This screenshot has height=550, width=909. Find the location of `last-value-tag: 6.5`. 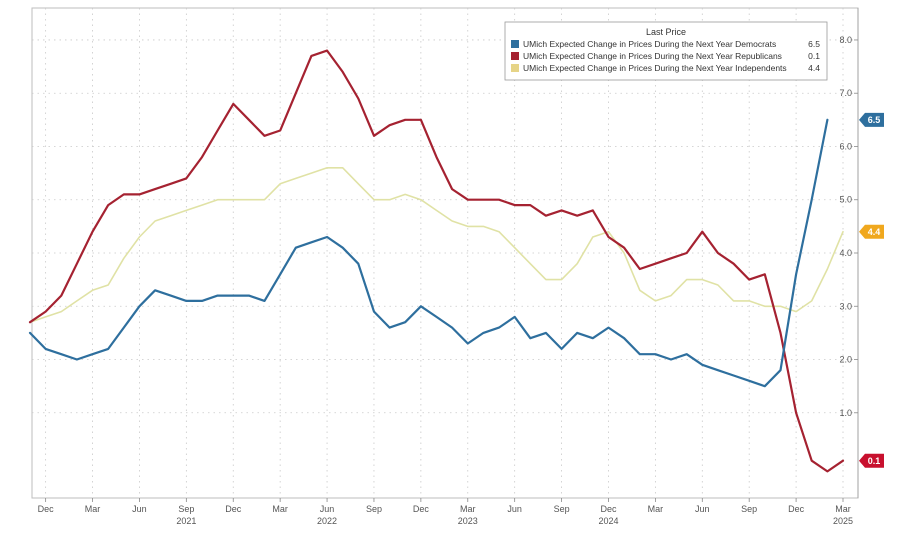

last-value-tag: 6.5 is located at coordinates (871, 119).